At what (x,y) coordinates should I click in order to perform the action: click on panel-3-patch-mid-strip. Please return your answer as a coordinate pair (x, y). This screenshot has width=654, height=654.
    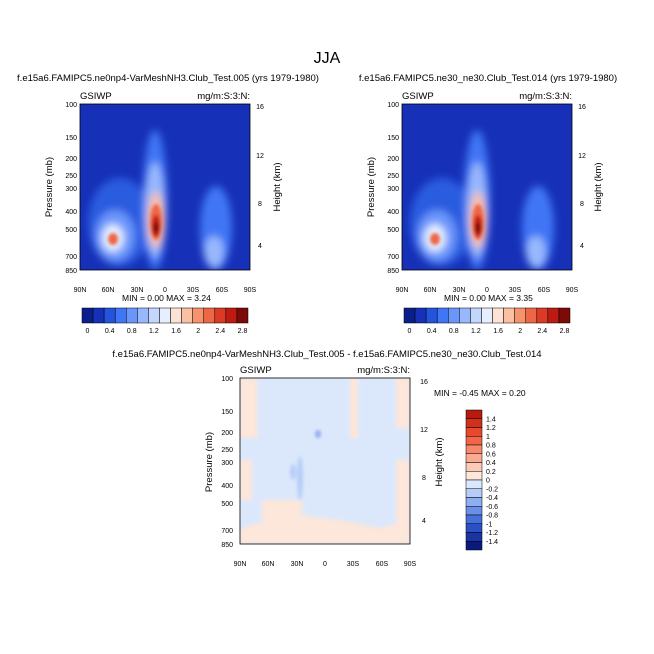
    Looking at the image, I should click on (354, 408).